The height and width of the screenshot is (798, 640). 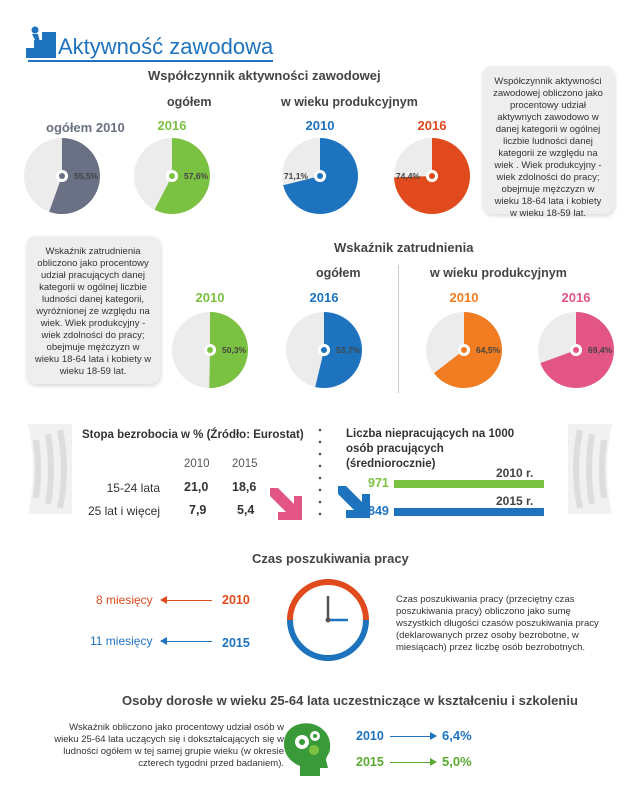 What do you see at coordinates (150, 61) in the screenshot?
I see `title-underline` at bounding box center [150, 61].